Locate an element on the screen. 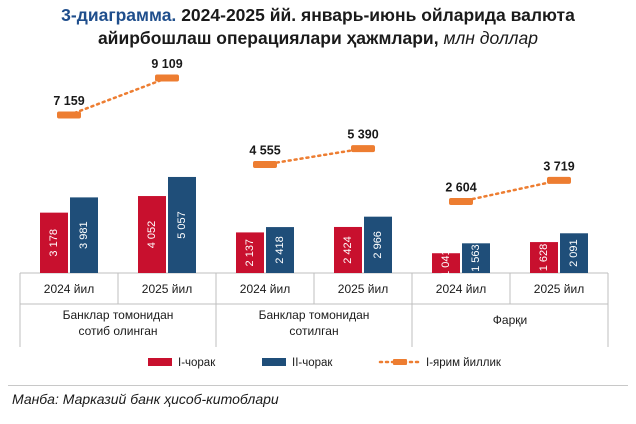  bar-q1-label: 1 041 is located at coordinates (446, 263).